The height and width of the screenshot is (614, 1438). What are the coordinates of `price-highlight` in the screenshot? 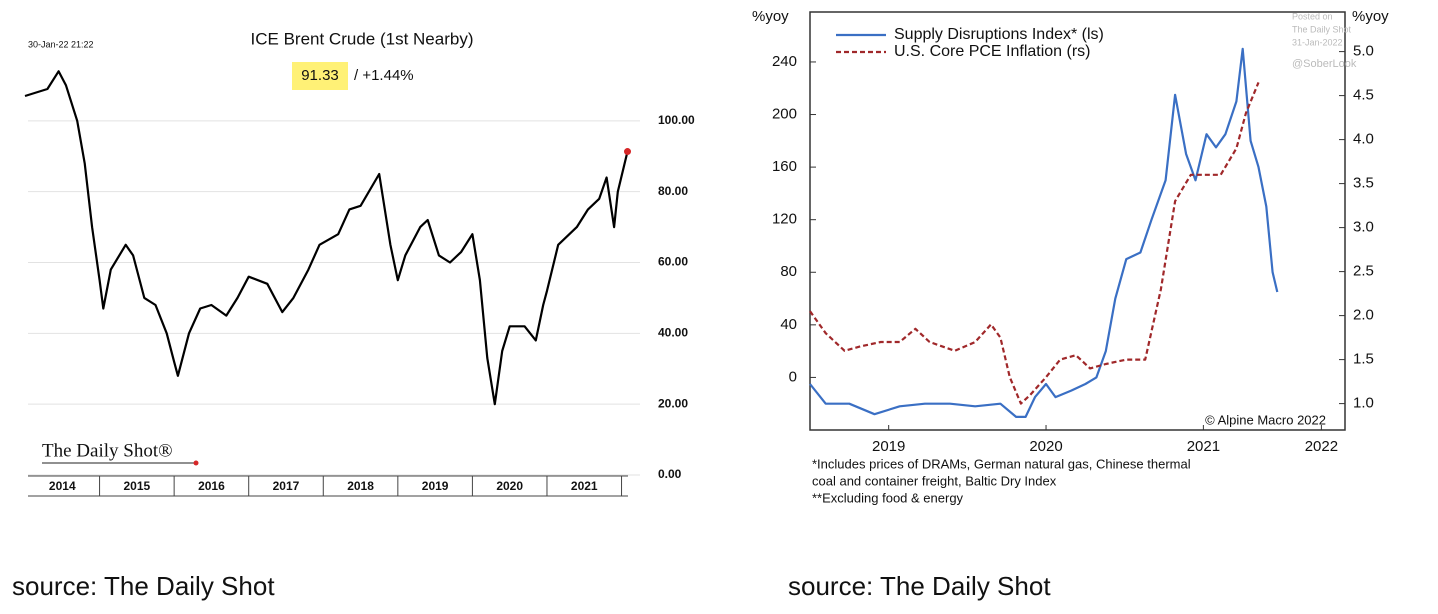 It's located at (320, 76).